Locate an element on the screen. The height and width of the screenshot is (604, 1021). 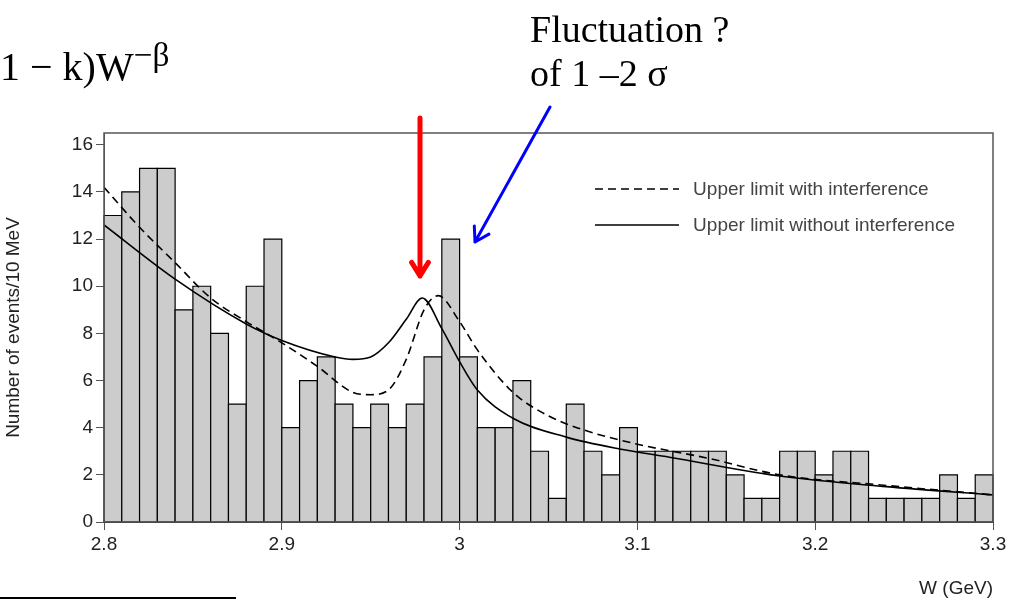
x-tick-label: 3.1 is located at coordinates (637, 543).